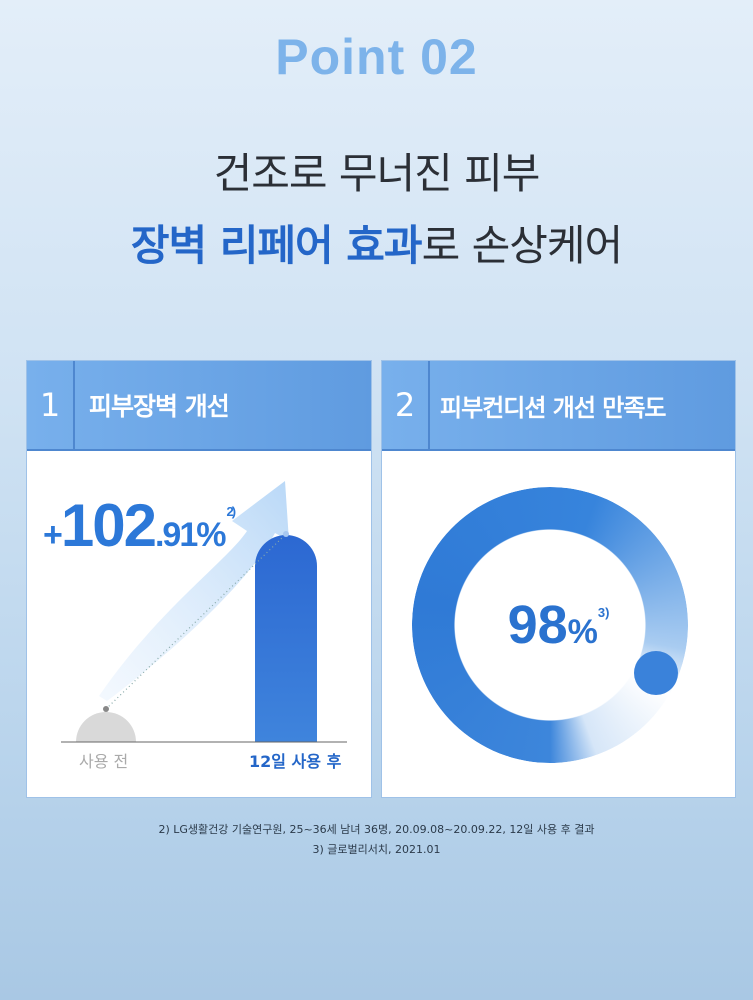 The height and width of the screenshot is (1000, 753). What do you see at coordinates (104, 761) in the screenshot?
I see `before-label: 사용 전` at bounding box center [104, 761].